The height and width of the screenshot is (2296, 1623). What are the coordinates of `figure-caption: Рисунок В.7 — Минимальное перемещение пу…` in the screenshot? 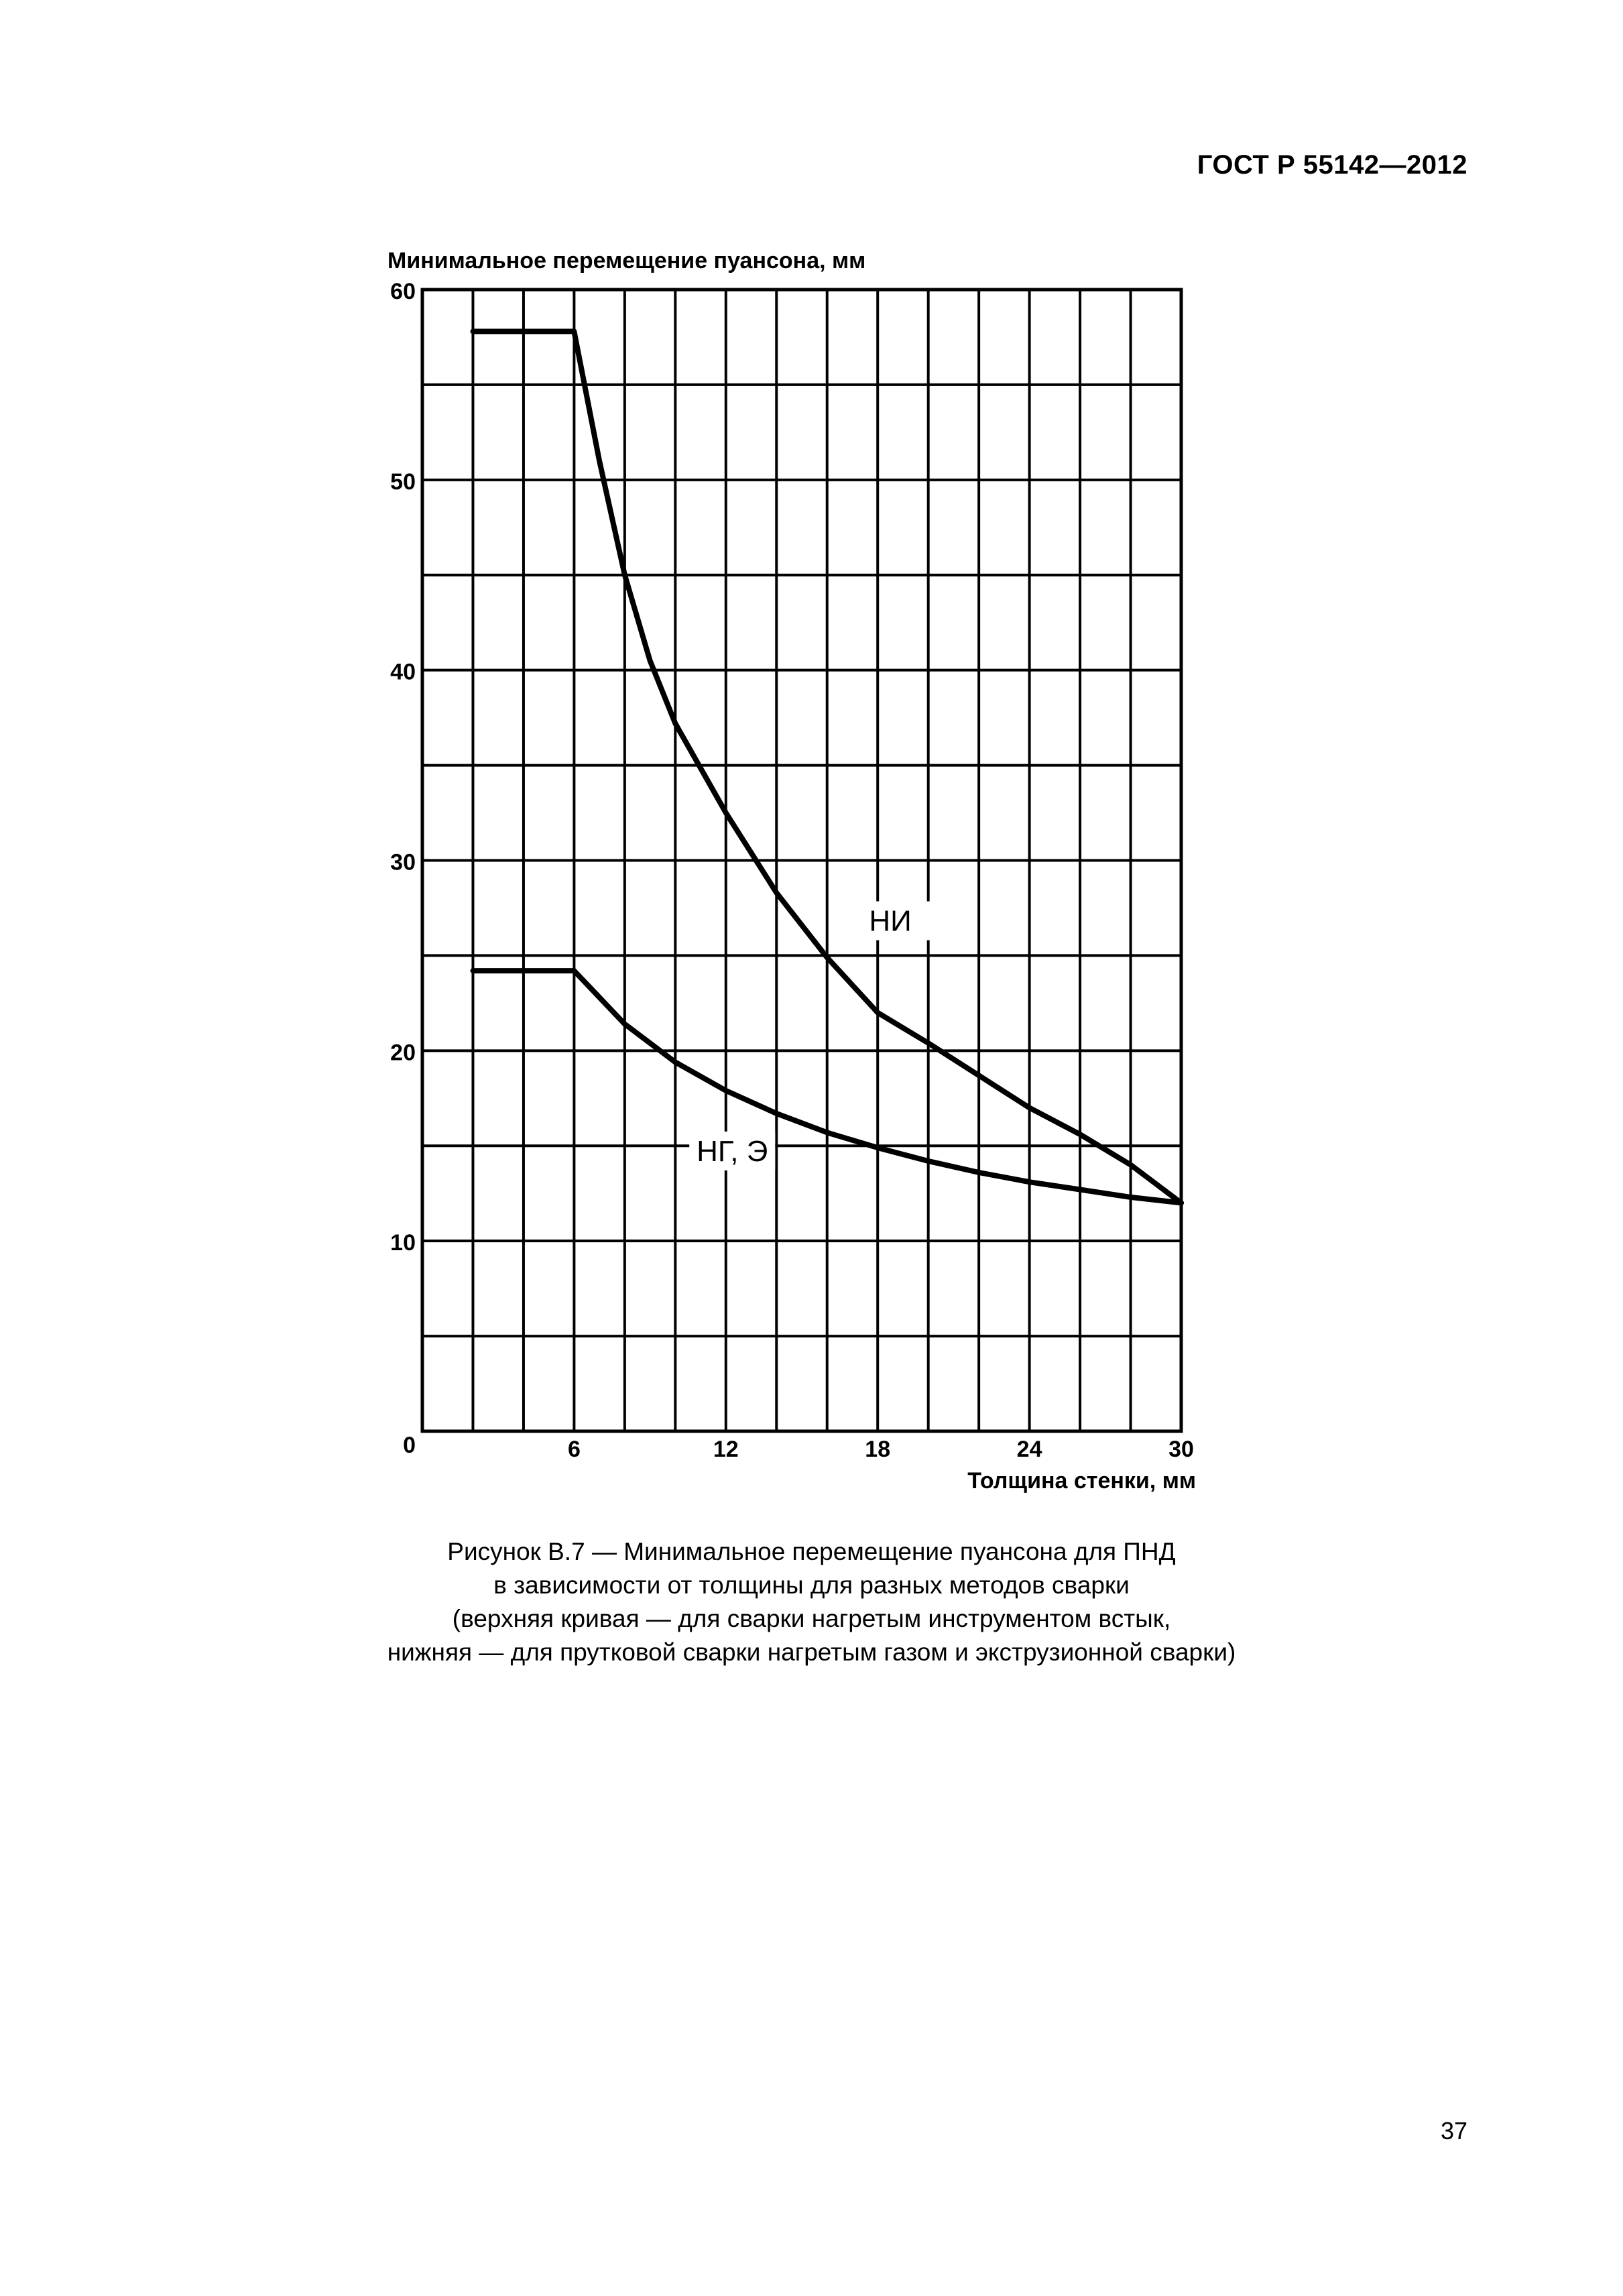 It's located at (811, 1602).